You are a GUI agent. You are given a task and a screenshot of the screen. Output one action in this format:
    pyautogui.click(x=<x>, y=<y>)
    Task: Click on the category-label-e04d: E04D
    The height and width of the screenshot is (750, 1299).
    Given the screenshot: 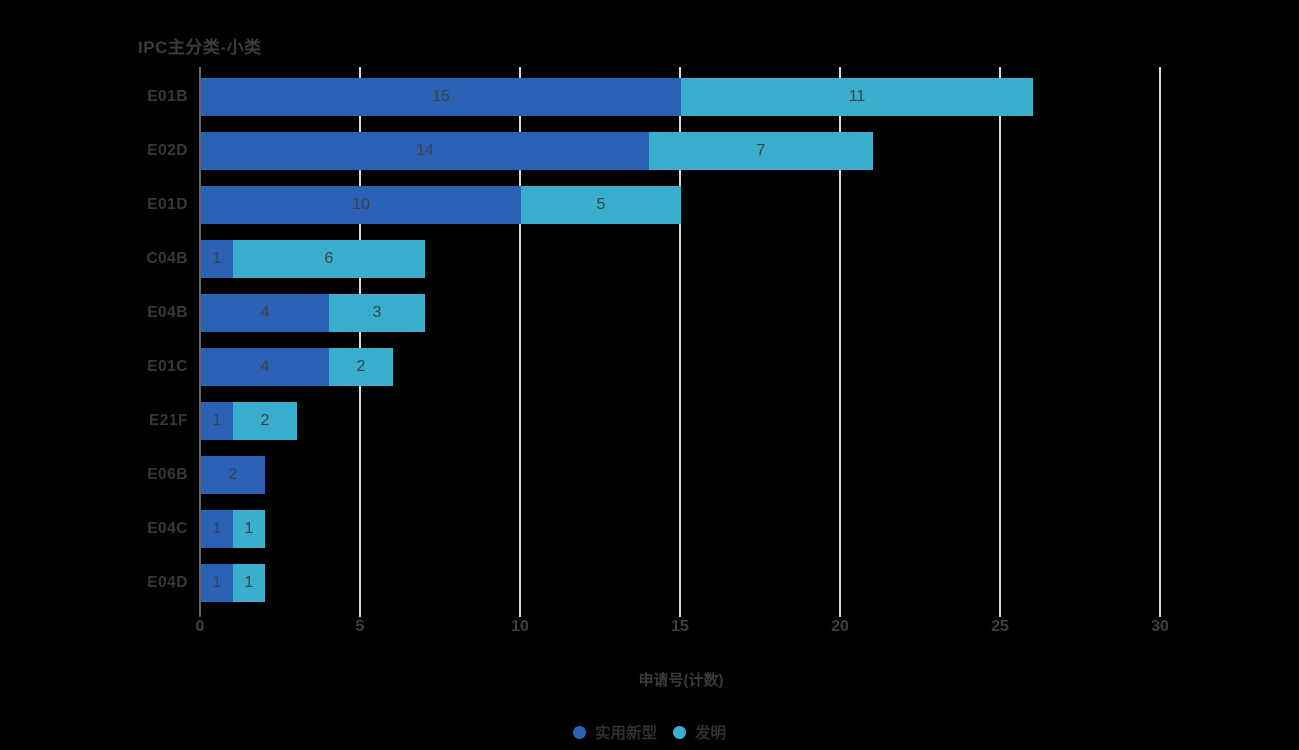 What is the action you would take?
    pyautogui.click(x=167, y=582)
    